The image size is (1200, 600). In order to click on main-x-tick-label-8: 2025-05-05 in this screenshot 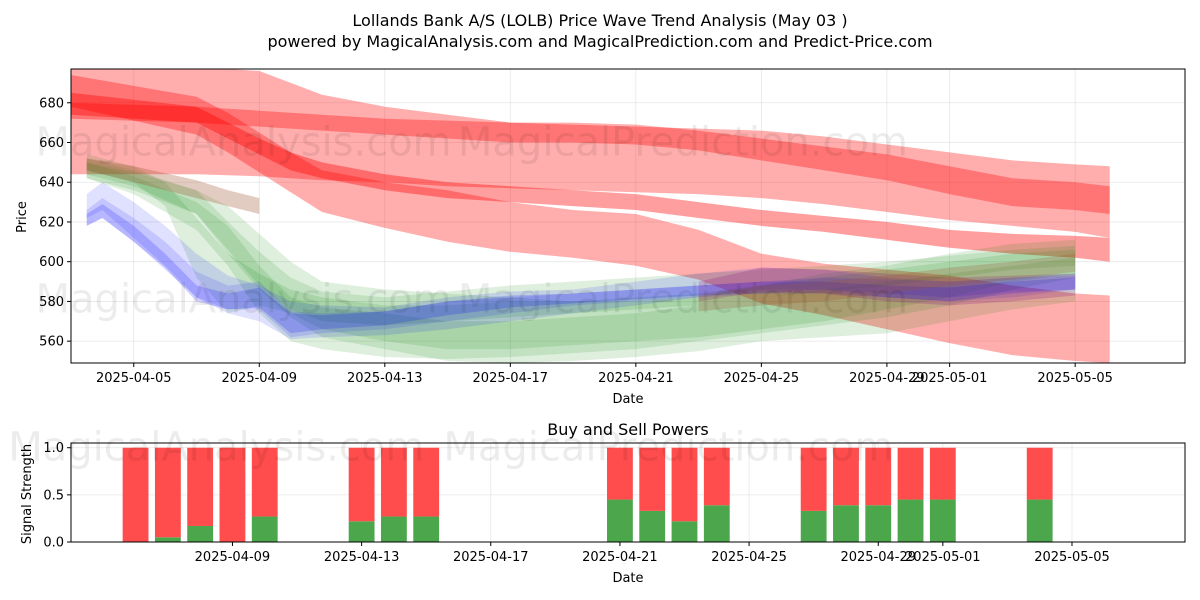, I will do `click(1075, 378)`.